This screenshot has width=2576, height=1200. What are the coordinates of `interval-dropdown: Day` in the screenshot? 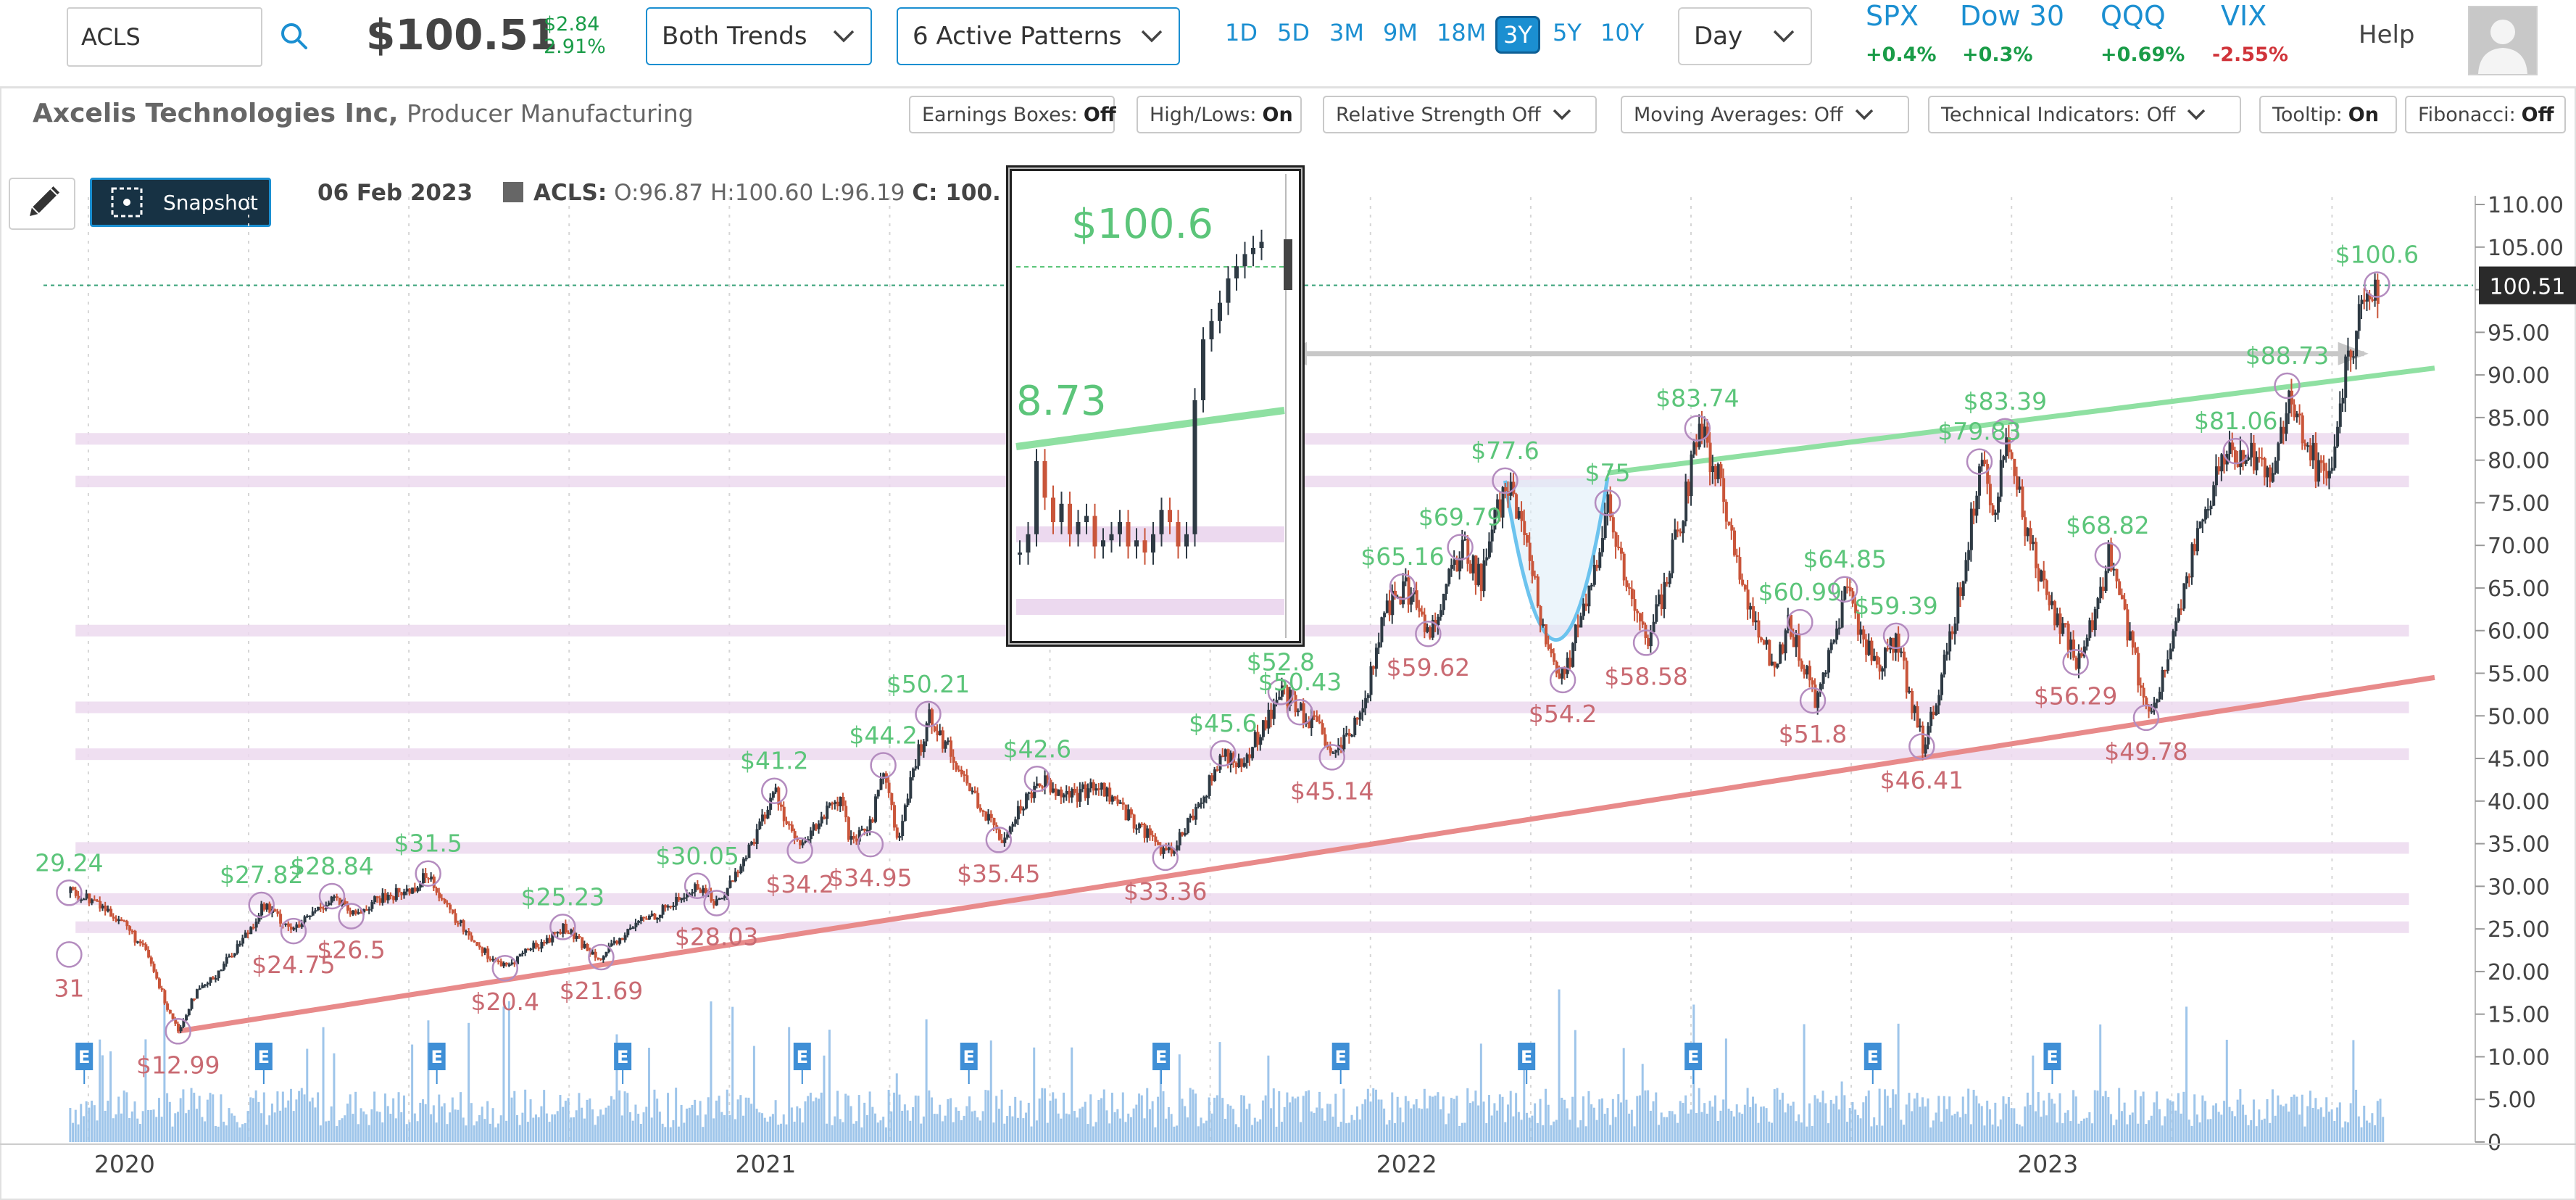 It's located at (1745, 36).